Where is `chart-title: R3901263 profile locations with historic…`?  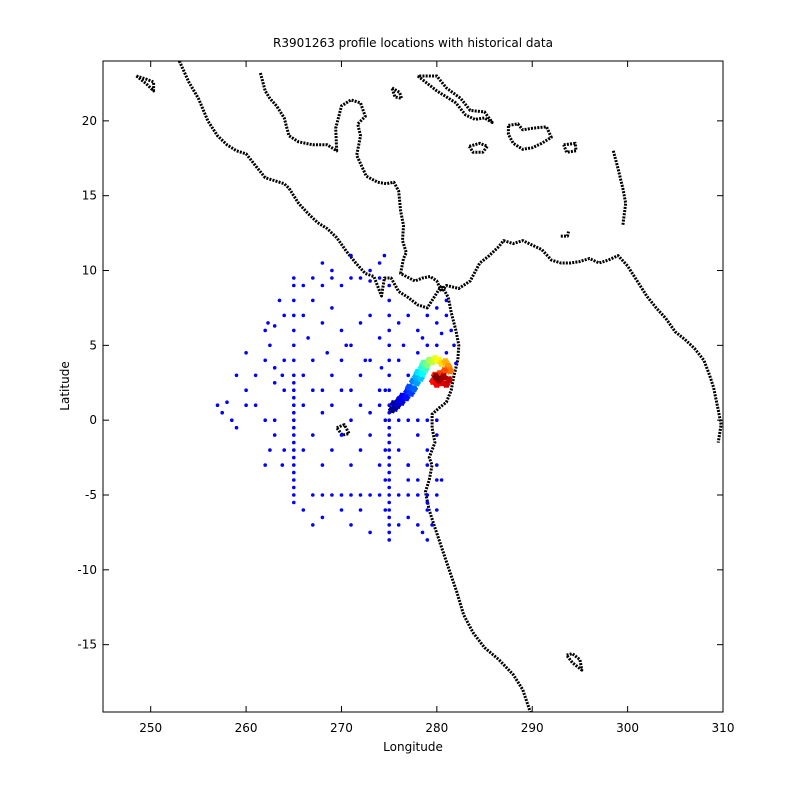
chart-title: R3901263 profile locations with historic… is located at coordinates (413, 43).